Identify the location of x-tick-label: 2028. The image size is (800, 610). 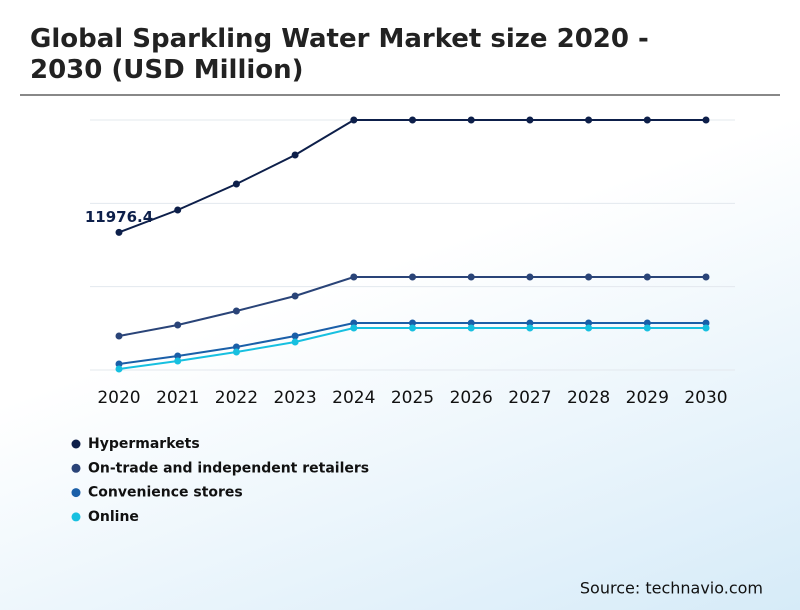
(588, 398).